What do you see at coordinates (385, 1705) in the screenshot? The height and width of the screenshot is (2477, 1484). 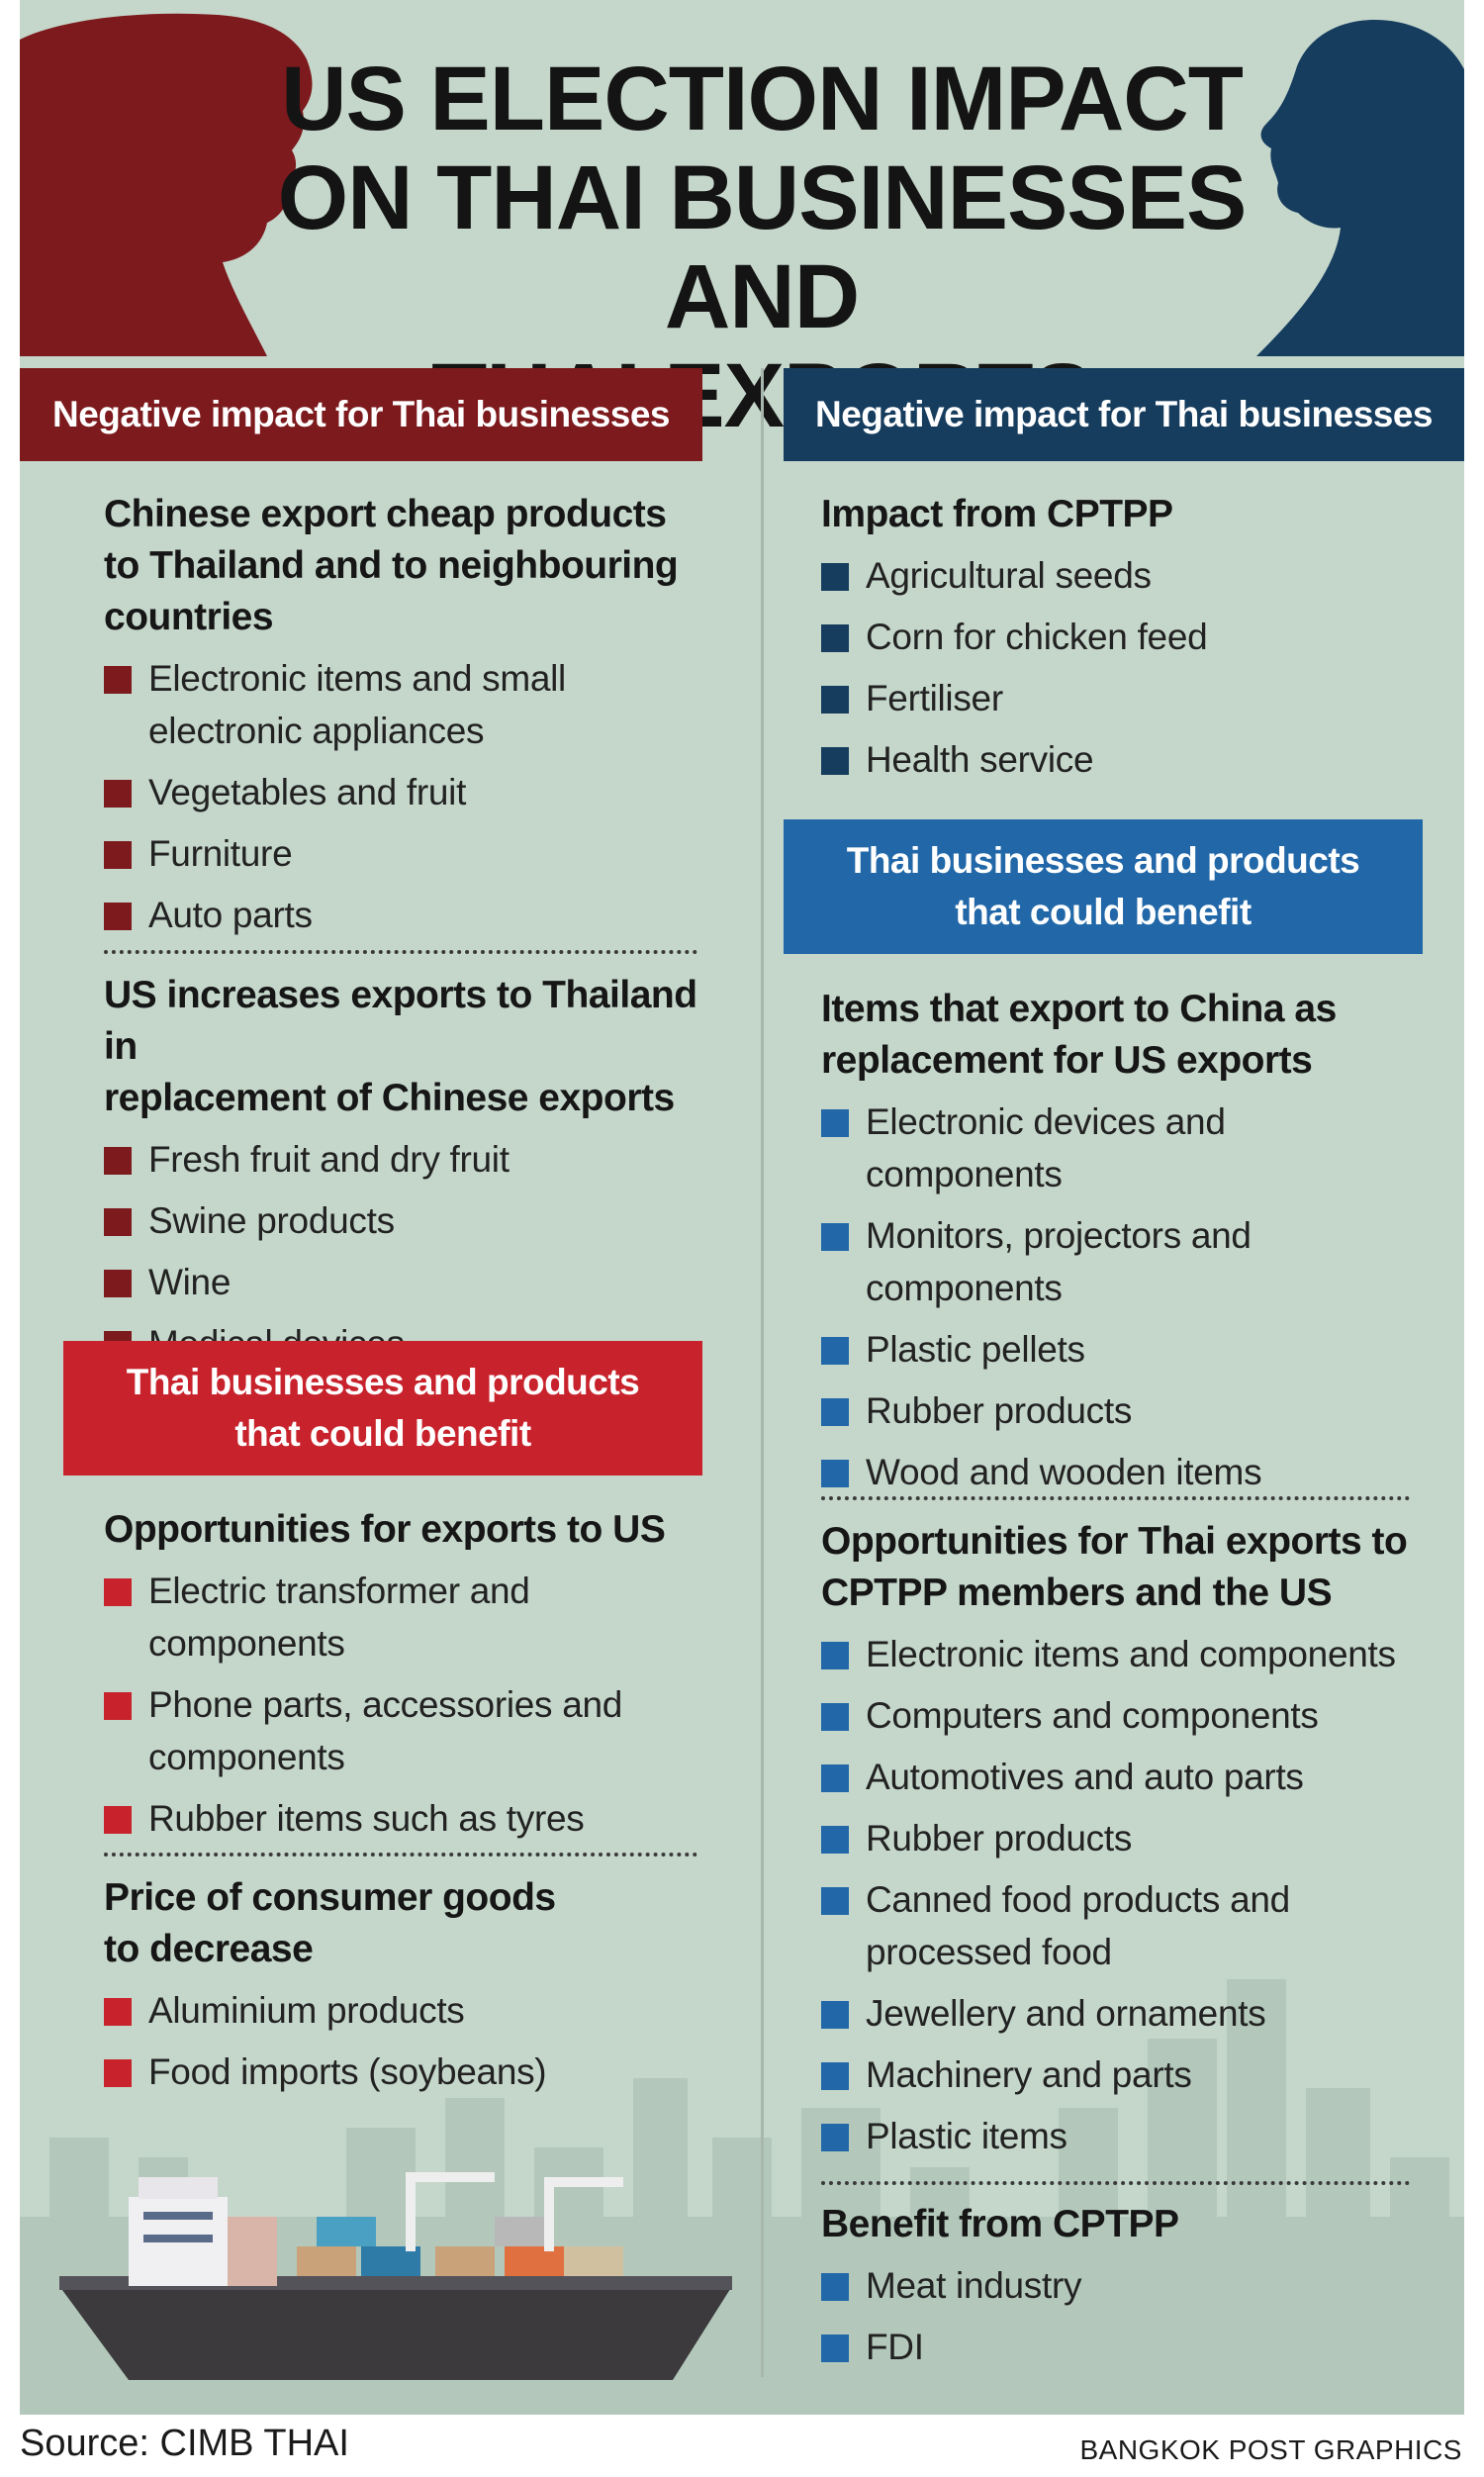 I see `item-line: Phone parts, accessories and` at bounding box center [385, 1705].